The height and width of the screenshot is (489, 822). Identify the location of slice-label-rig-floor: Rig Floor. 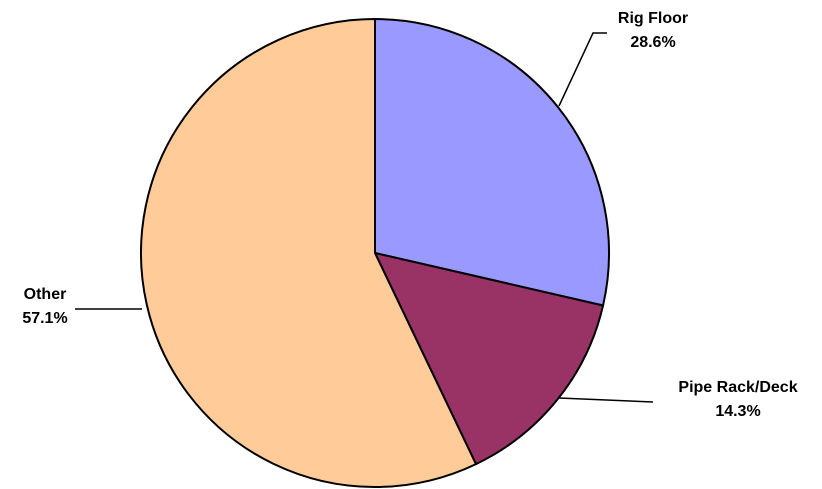
(653, 18).